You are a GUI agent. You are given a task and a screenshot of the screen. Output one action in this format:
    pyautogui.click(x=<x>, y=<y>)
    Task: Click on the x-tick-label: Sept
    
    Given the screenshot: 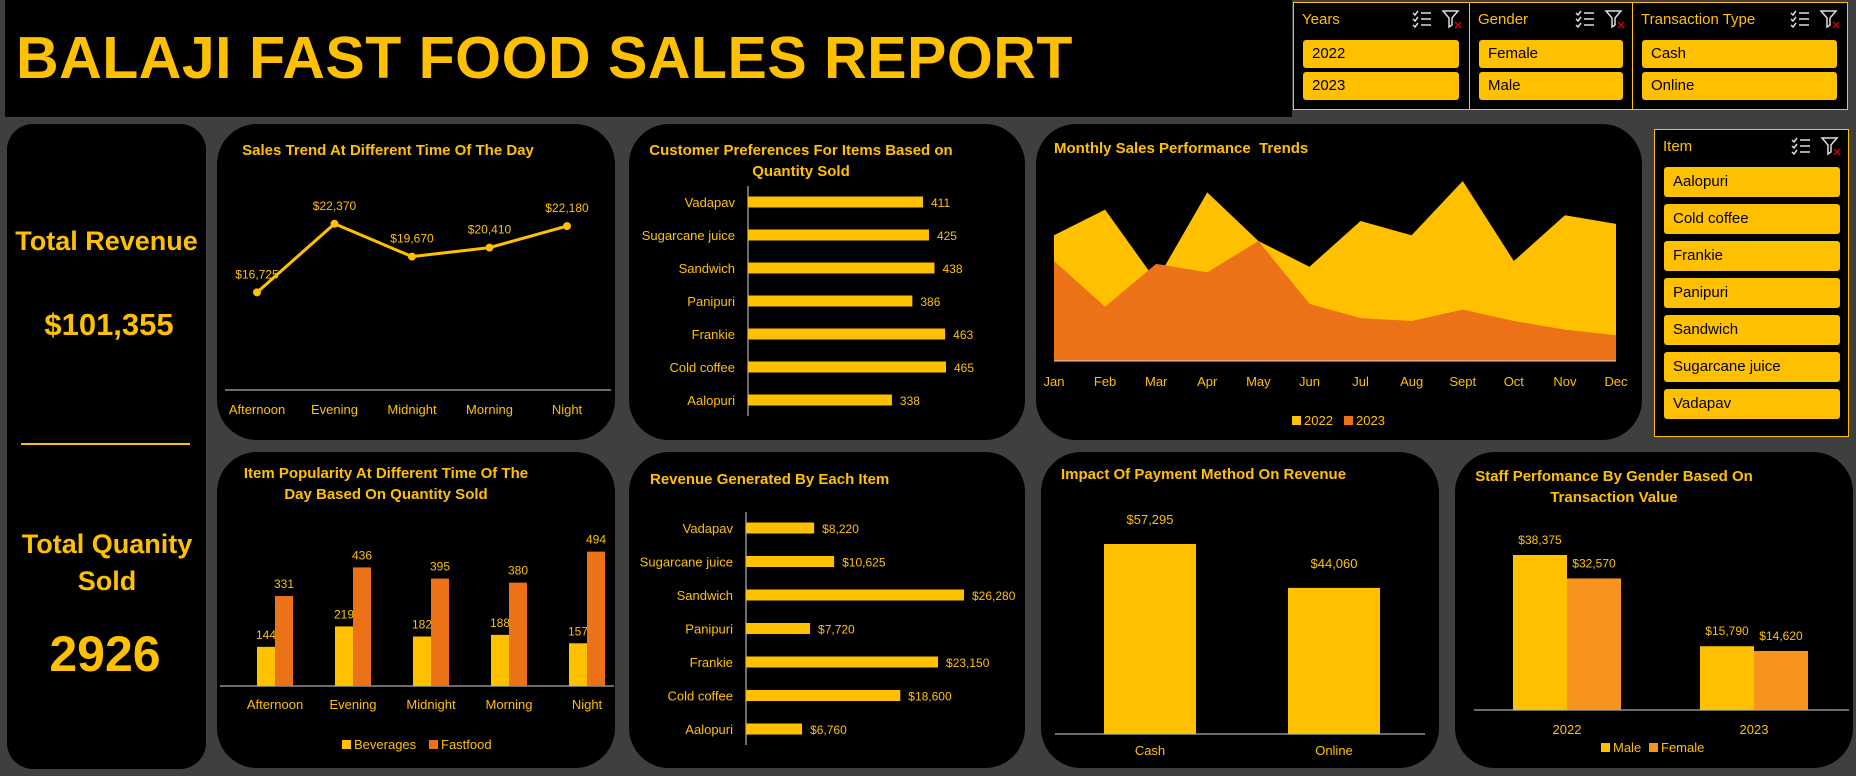 What is the action you would take?
    pyautogui.click(x=1462, y=381)
    